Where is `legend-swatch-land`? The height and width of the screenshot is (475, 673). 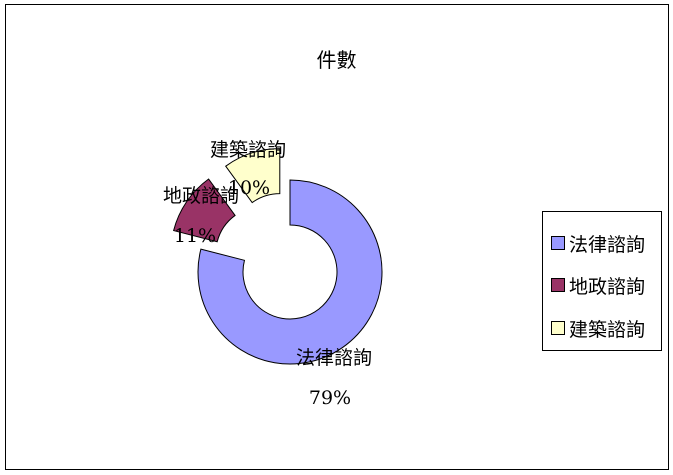
legend-swatch-land is located at coordinates (558, 285).